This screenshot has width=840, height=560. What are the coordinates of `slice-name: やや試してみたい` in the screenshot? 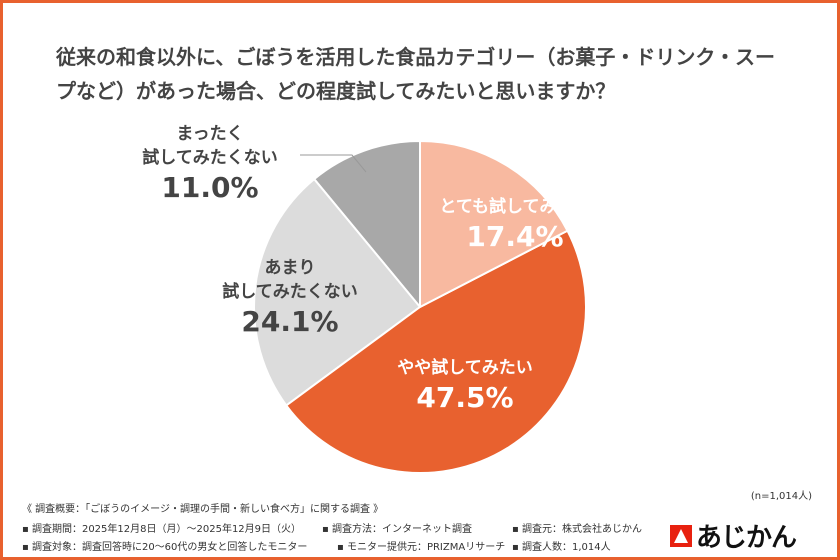 It's located at (465, 368).